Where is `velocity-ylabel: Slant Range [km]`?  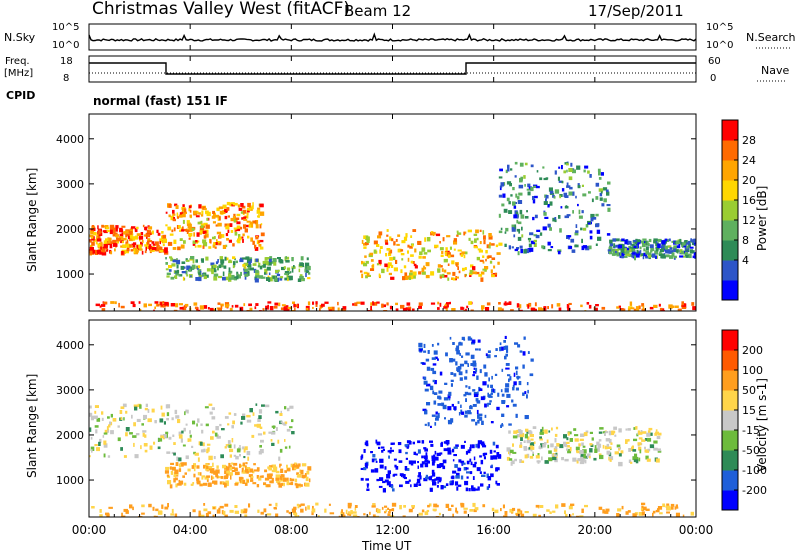
velocity-ylabel: Slant Range [km] is located at coordinates (32, 426).